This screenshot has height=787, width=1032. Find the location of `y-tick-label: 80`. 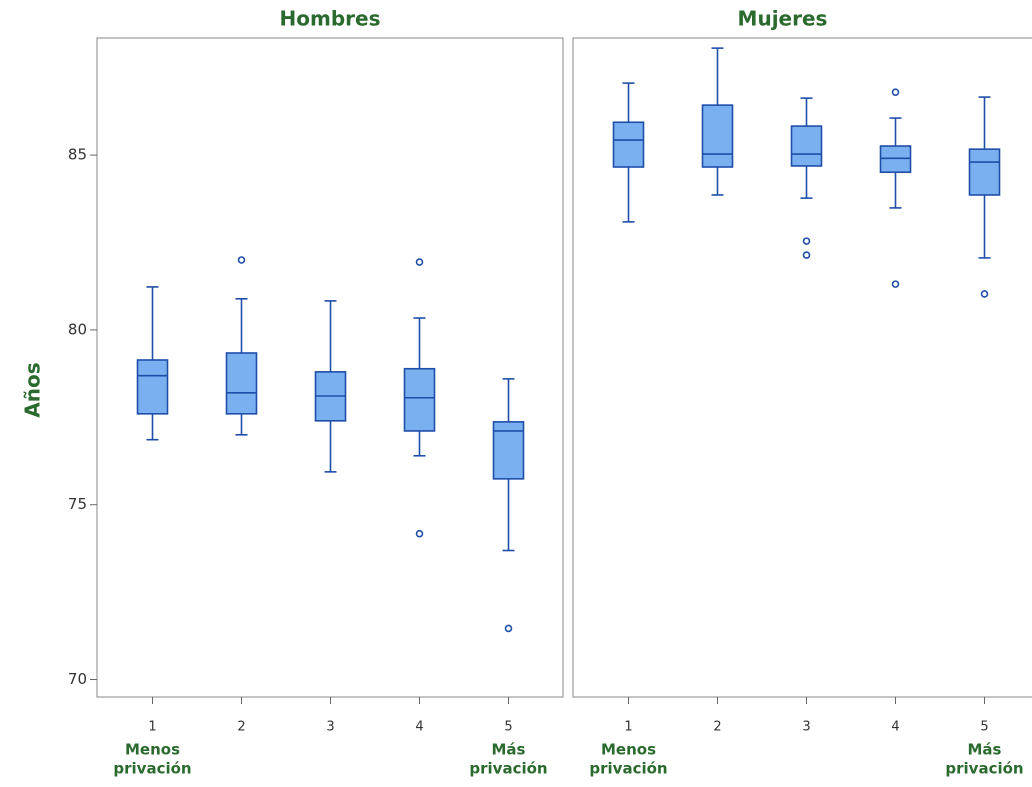

y-tick-label: 80 is located at coordinates (77, 329).